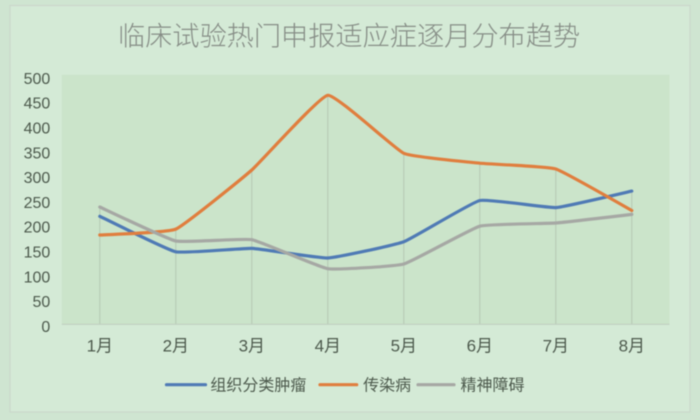 The image size is (700, 420). Describe the element at coordinates (37, 228) in the screenshot. I see `svg-text: 200` at that location.